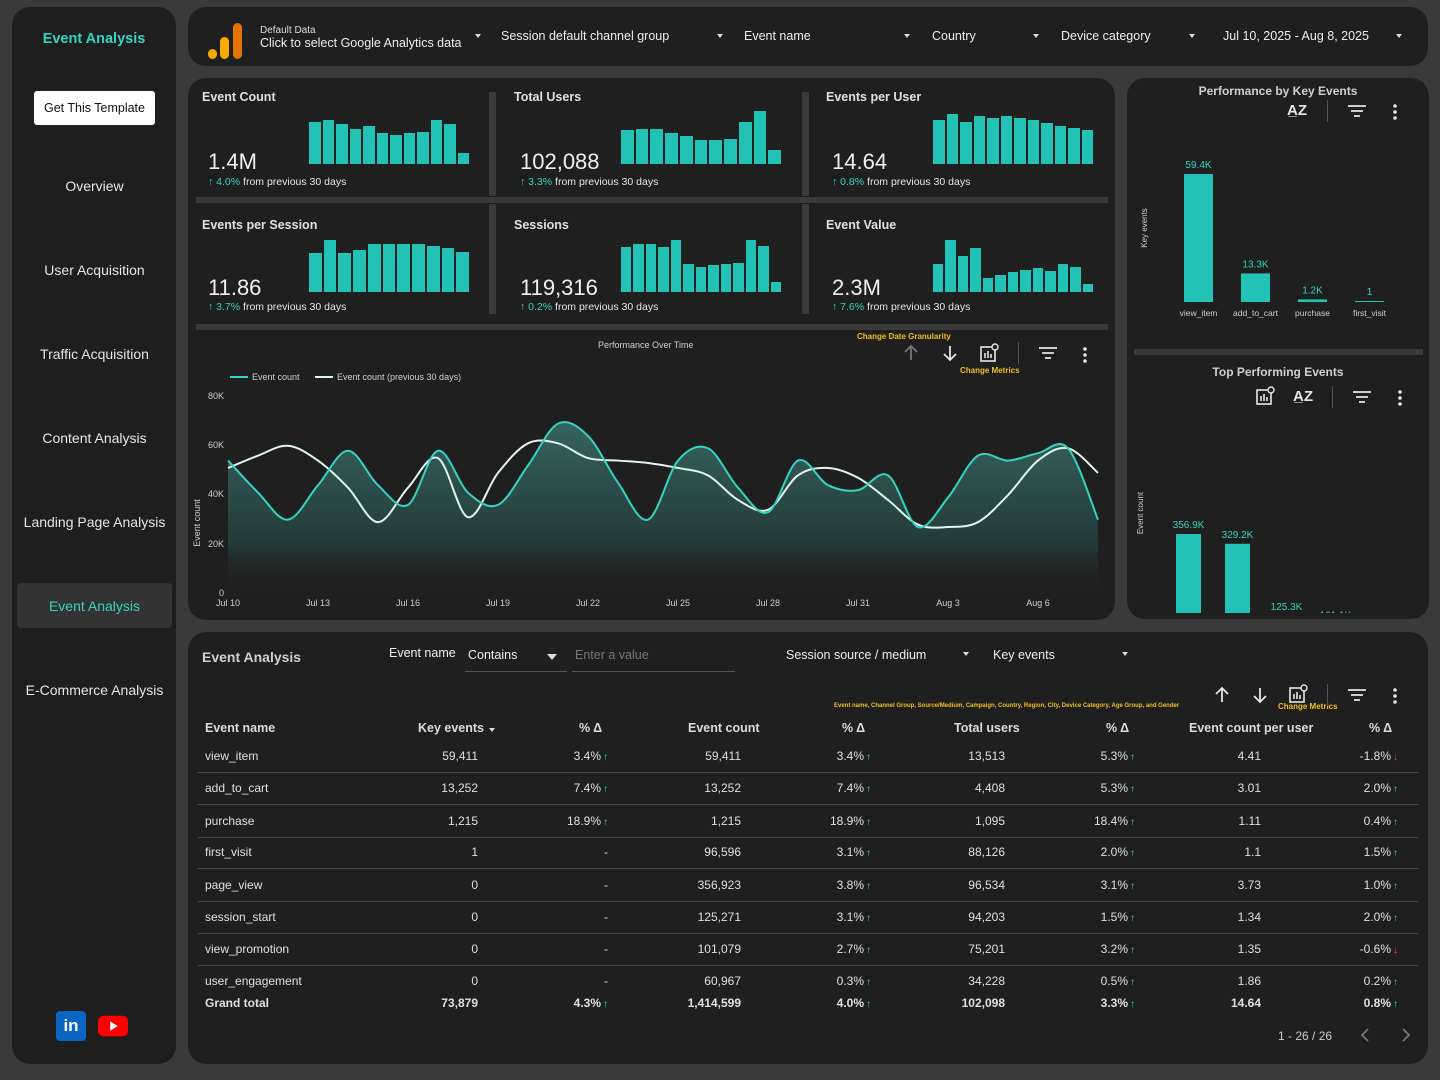 The image size is (1440, 1080). I want to click on table-cell: 3.4% ↑, so click(811, 756).